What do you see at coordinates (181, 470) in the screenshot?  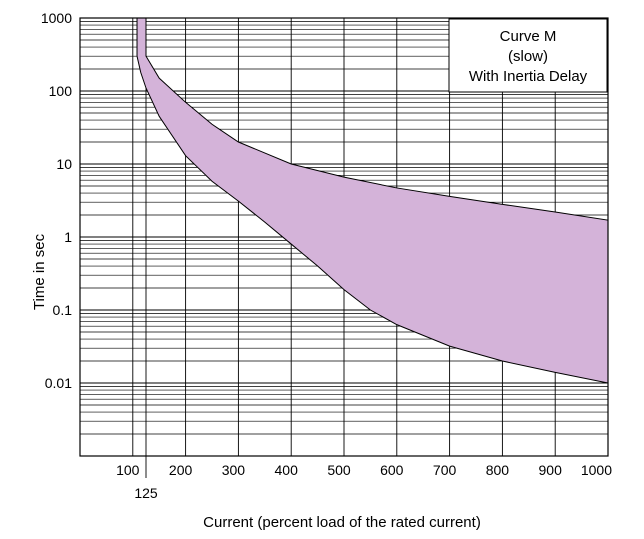 I see `x-tick-label: 200` at bounding box center [181, 470].